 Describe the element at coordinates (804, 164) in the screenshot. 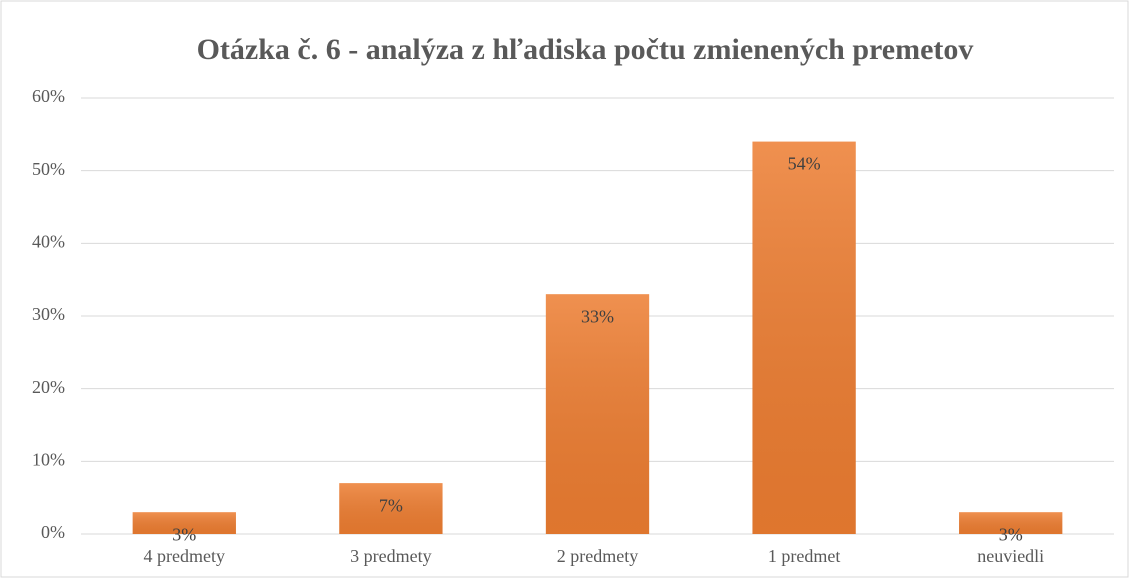

I see `data-label: 54%` at that location.